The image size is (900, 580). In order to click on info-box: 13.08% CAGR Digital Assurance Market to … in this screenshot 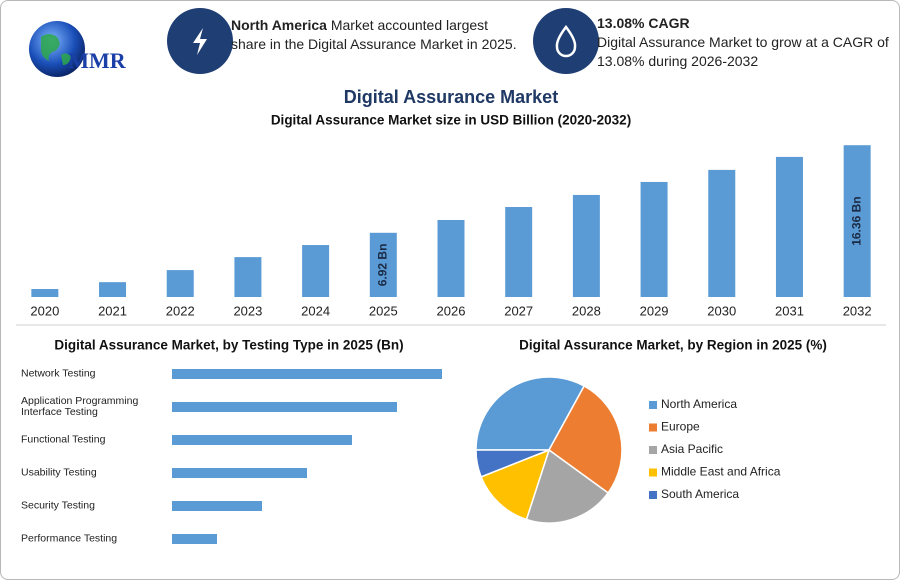, I will do `click(744, 42)`.